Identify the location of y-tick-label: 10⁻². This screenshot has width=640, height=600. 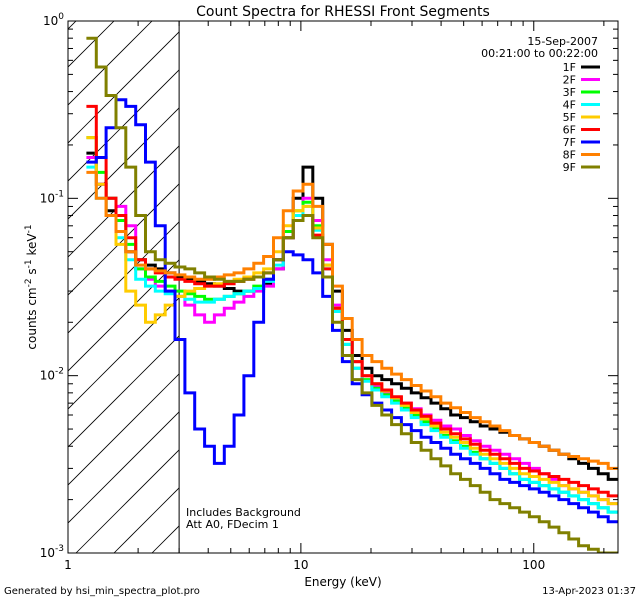
(52, 375).